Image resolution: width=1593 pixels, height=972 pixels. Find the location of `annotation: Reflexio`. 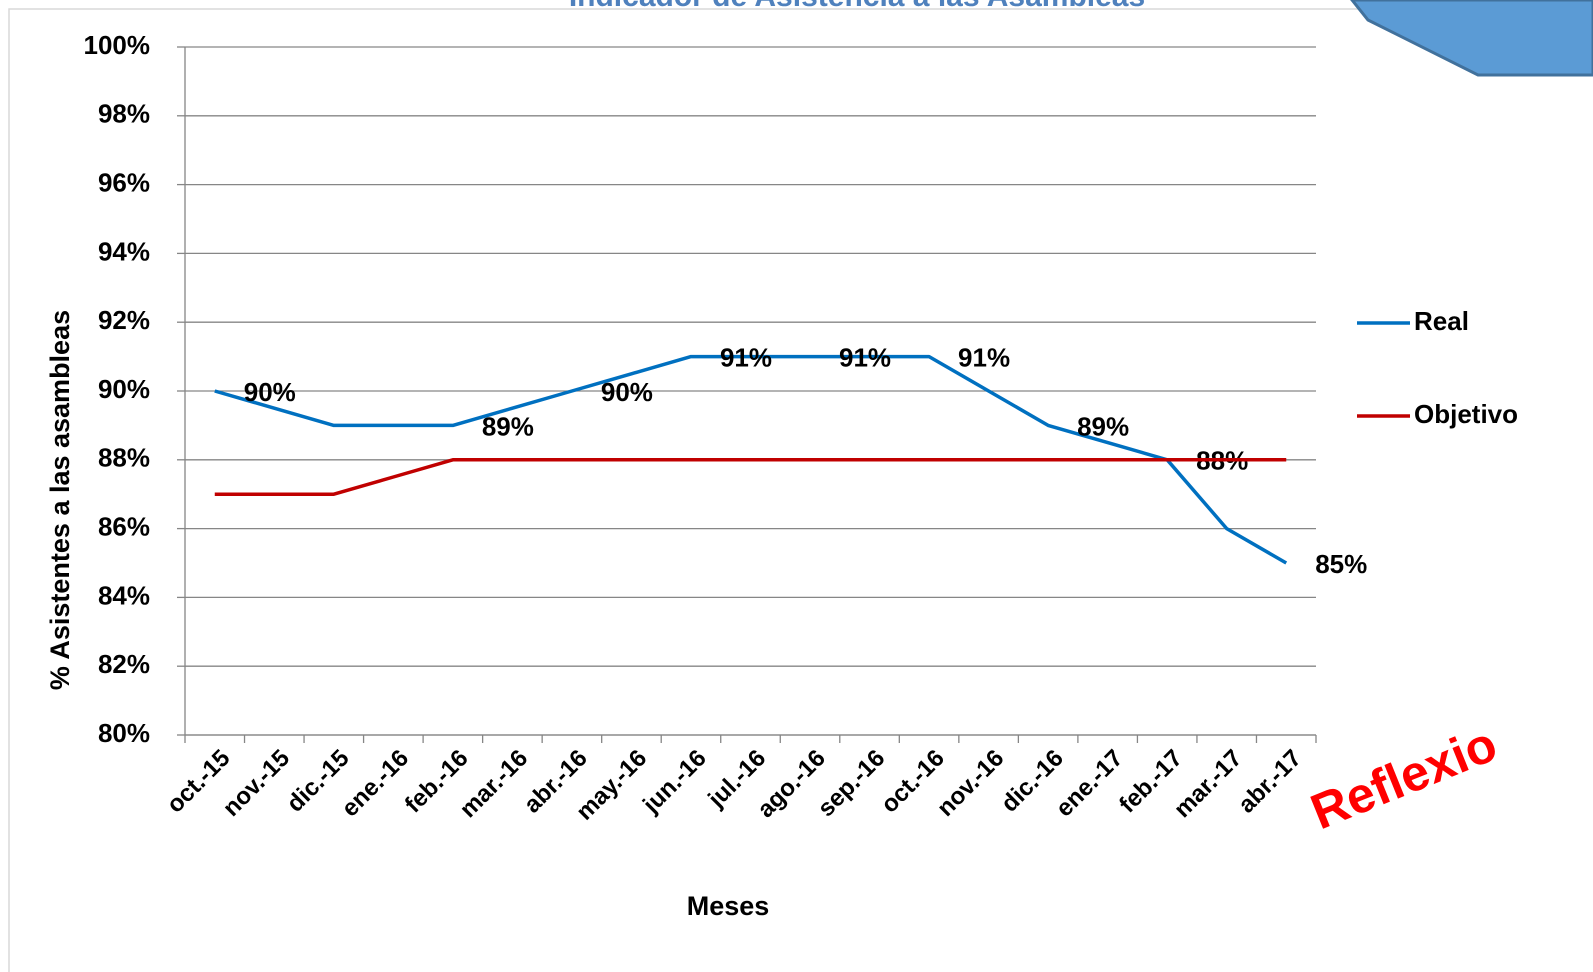

annotation: Reflexio is located at coordinates (1403, 777).